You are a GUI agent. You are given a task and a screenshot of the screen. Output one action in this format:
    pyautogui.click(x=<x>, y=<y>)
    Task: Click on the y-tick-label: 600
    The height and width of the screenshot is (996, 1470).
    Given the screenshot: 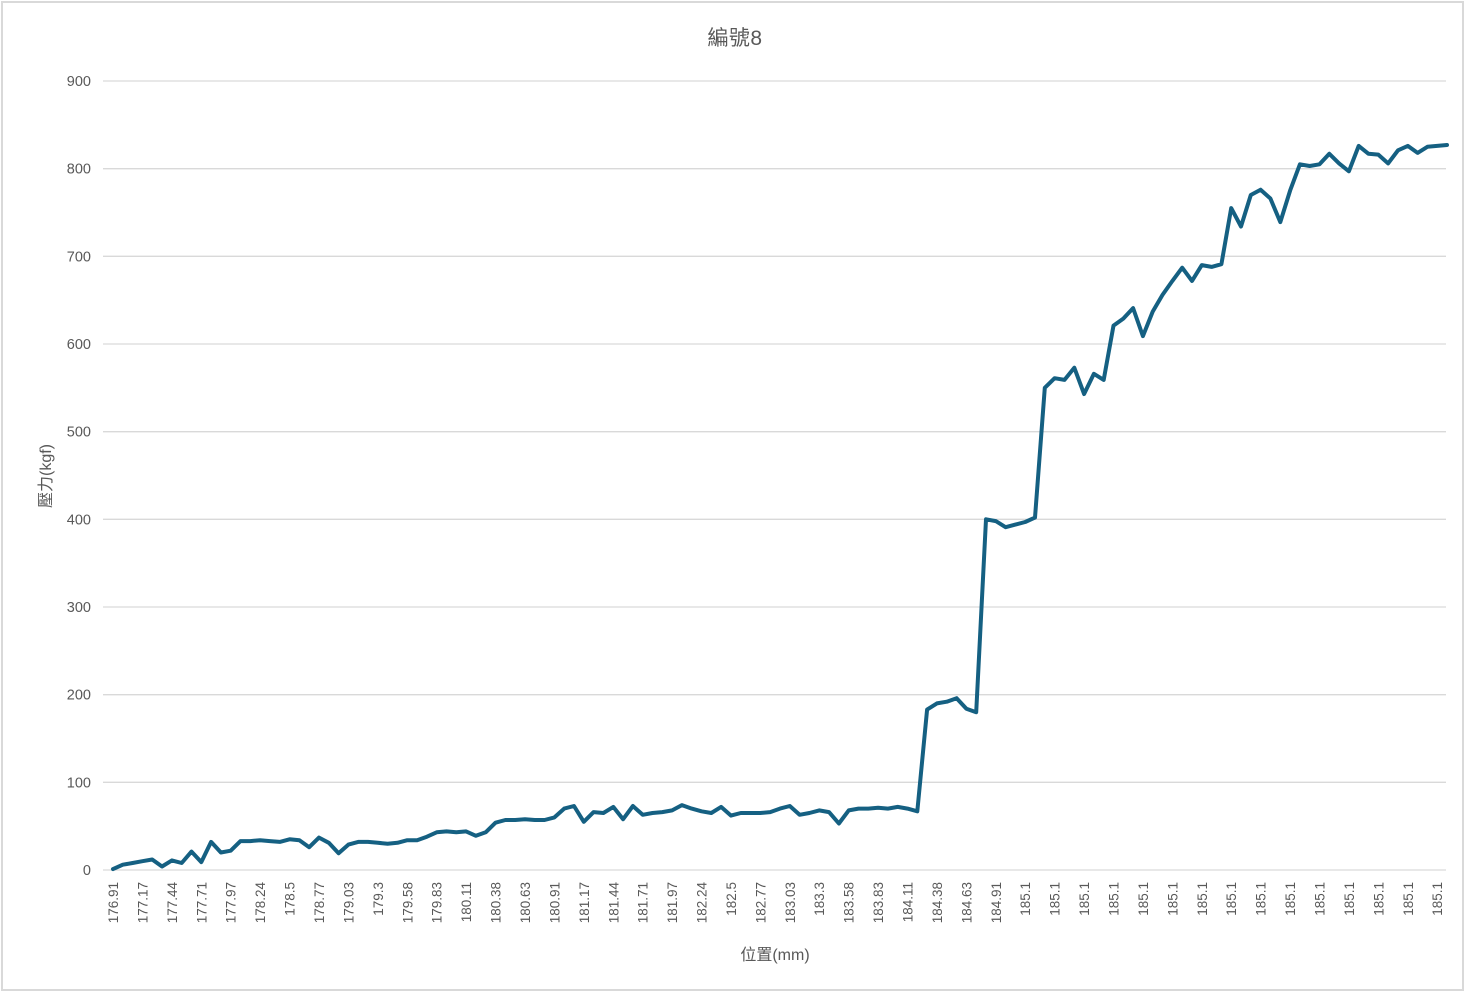 What is the action you would take?
    pyautogui.click(x=79, y=345)
    